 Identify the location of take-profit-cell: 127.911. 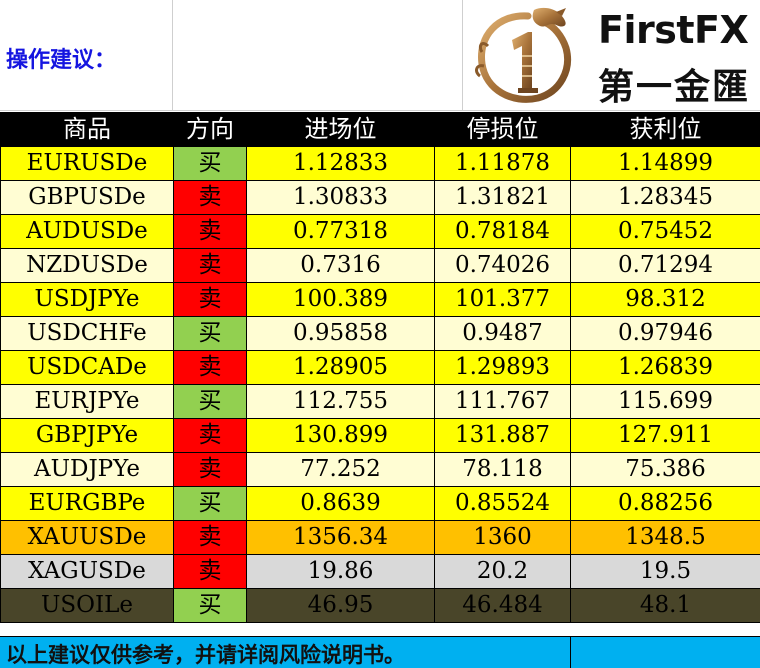
(665, 435).